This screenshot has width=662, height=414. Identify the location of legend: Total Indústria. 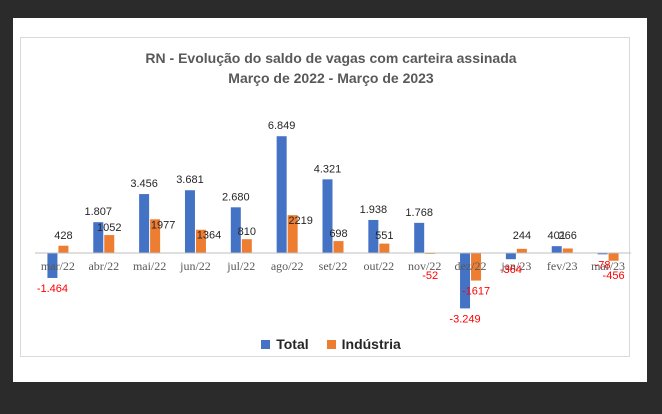
(331, 344).